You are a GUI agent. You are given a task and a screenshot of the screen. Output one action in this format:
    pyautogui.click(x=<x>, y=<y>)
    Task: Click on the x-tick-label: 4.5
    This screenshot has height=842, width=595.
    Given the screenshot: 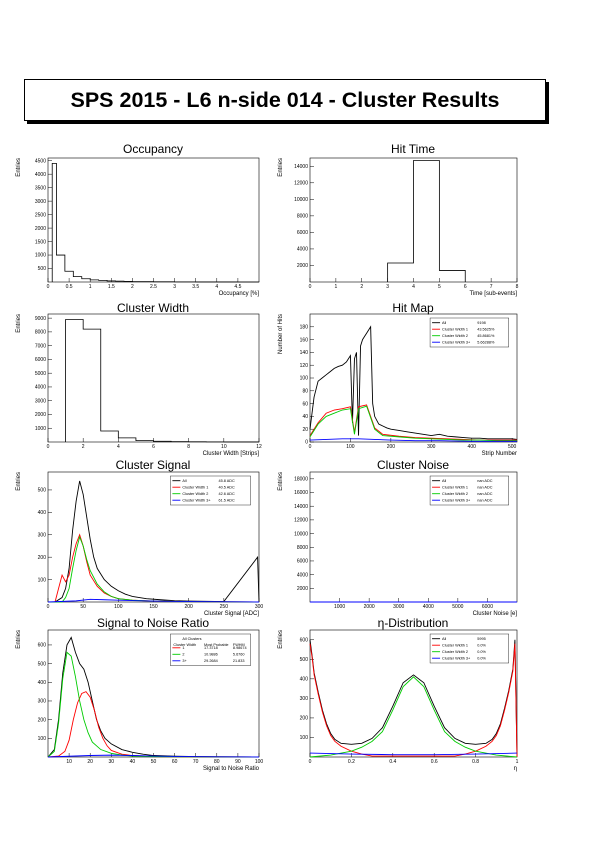 What is the action you would take?
    pyautogui.click(x=237, y=287)
    